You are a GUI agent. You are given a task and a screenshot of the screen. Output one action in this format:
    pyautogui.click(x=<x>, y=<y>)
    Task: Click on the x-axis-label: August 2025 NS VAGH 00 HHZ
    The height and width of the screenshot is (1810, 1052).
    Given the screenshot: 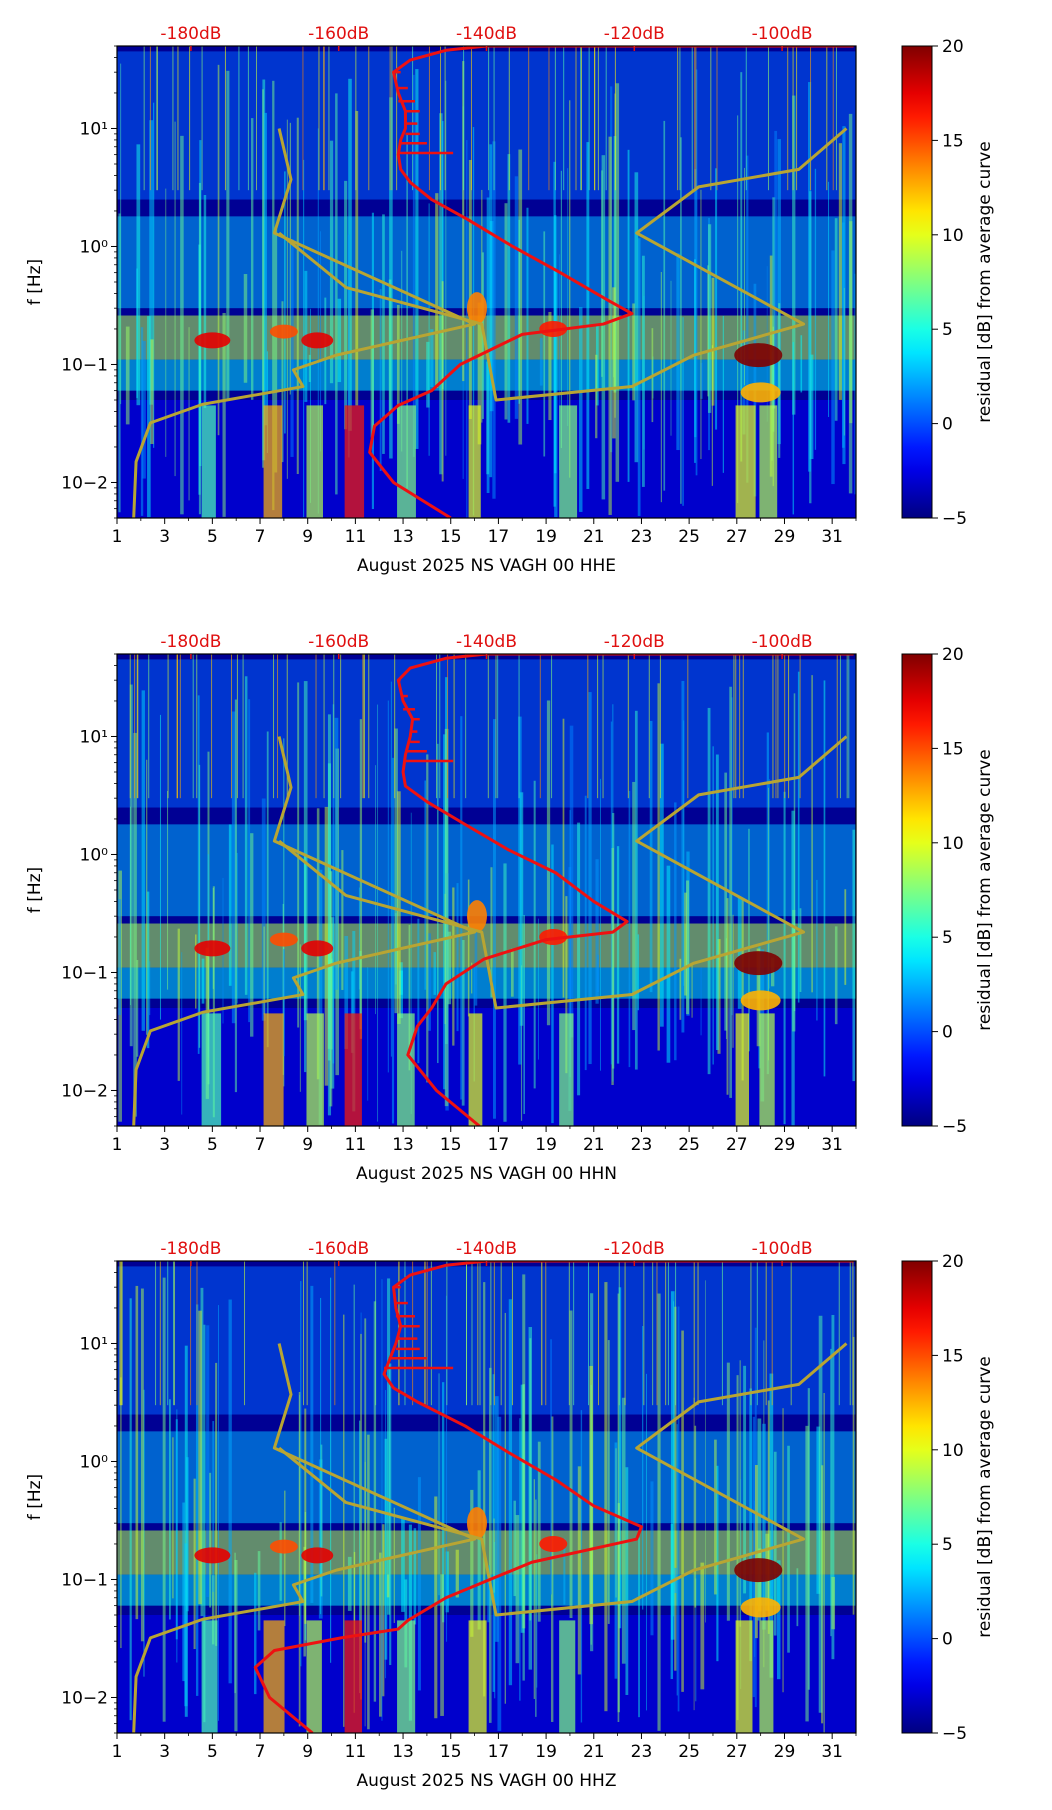 What is the action you would take?
    pyautogui.click(x=487, y=1781)
    